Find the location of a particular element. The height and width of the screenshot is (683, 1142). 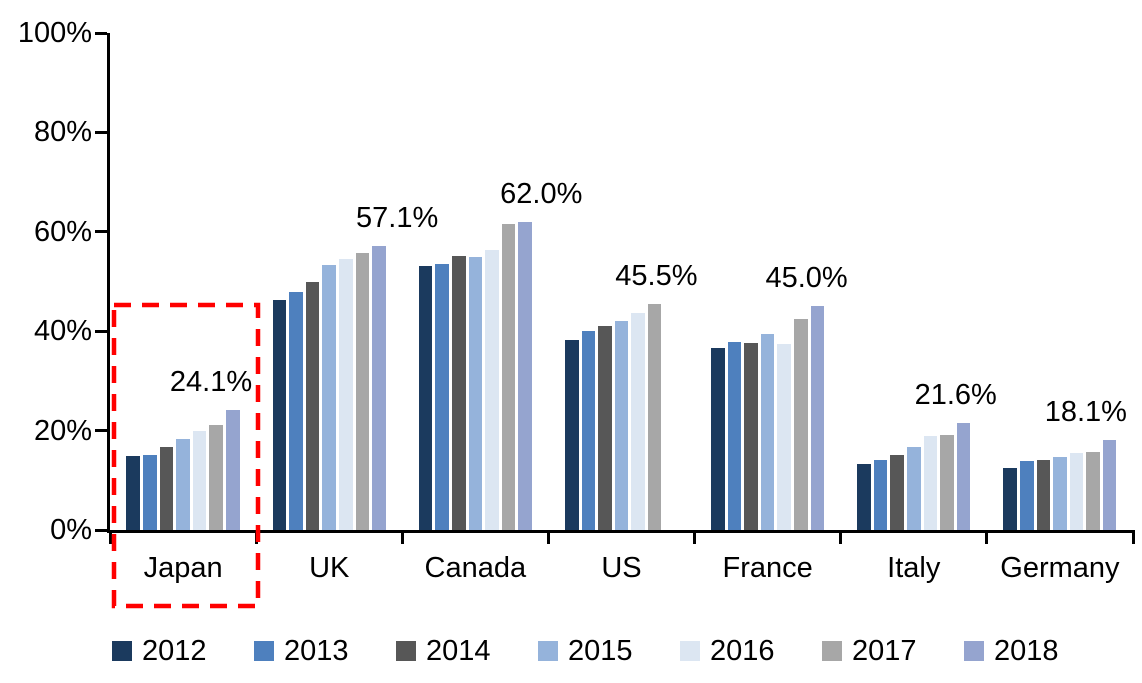

legend-item-2017: 2017 is located at coordinates (893, 651).